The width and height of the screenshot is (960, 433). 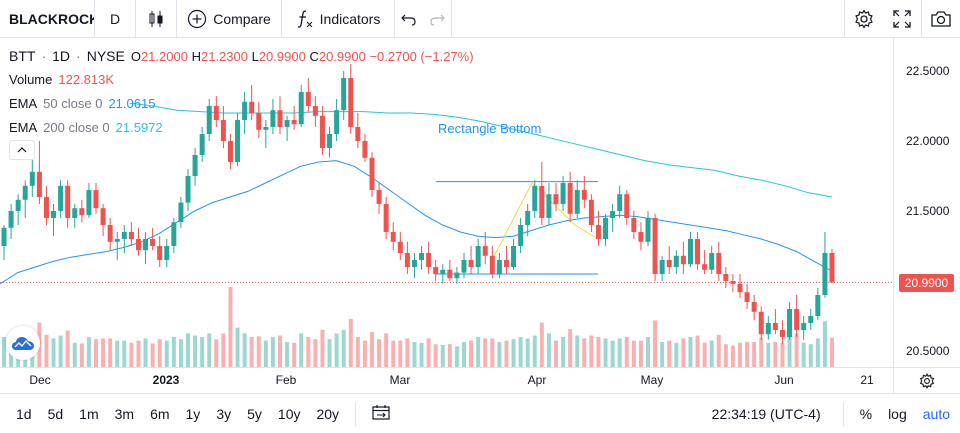 What do you see at coordinates (304, 18) in the screenshot?
I see `function-icon` at bounding box center [304, 18].